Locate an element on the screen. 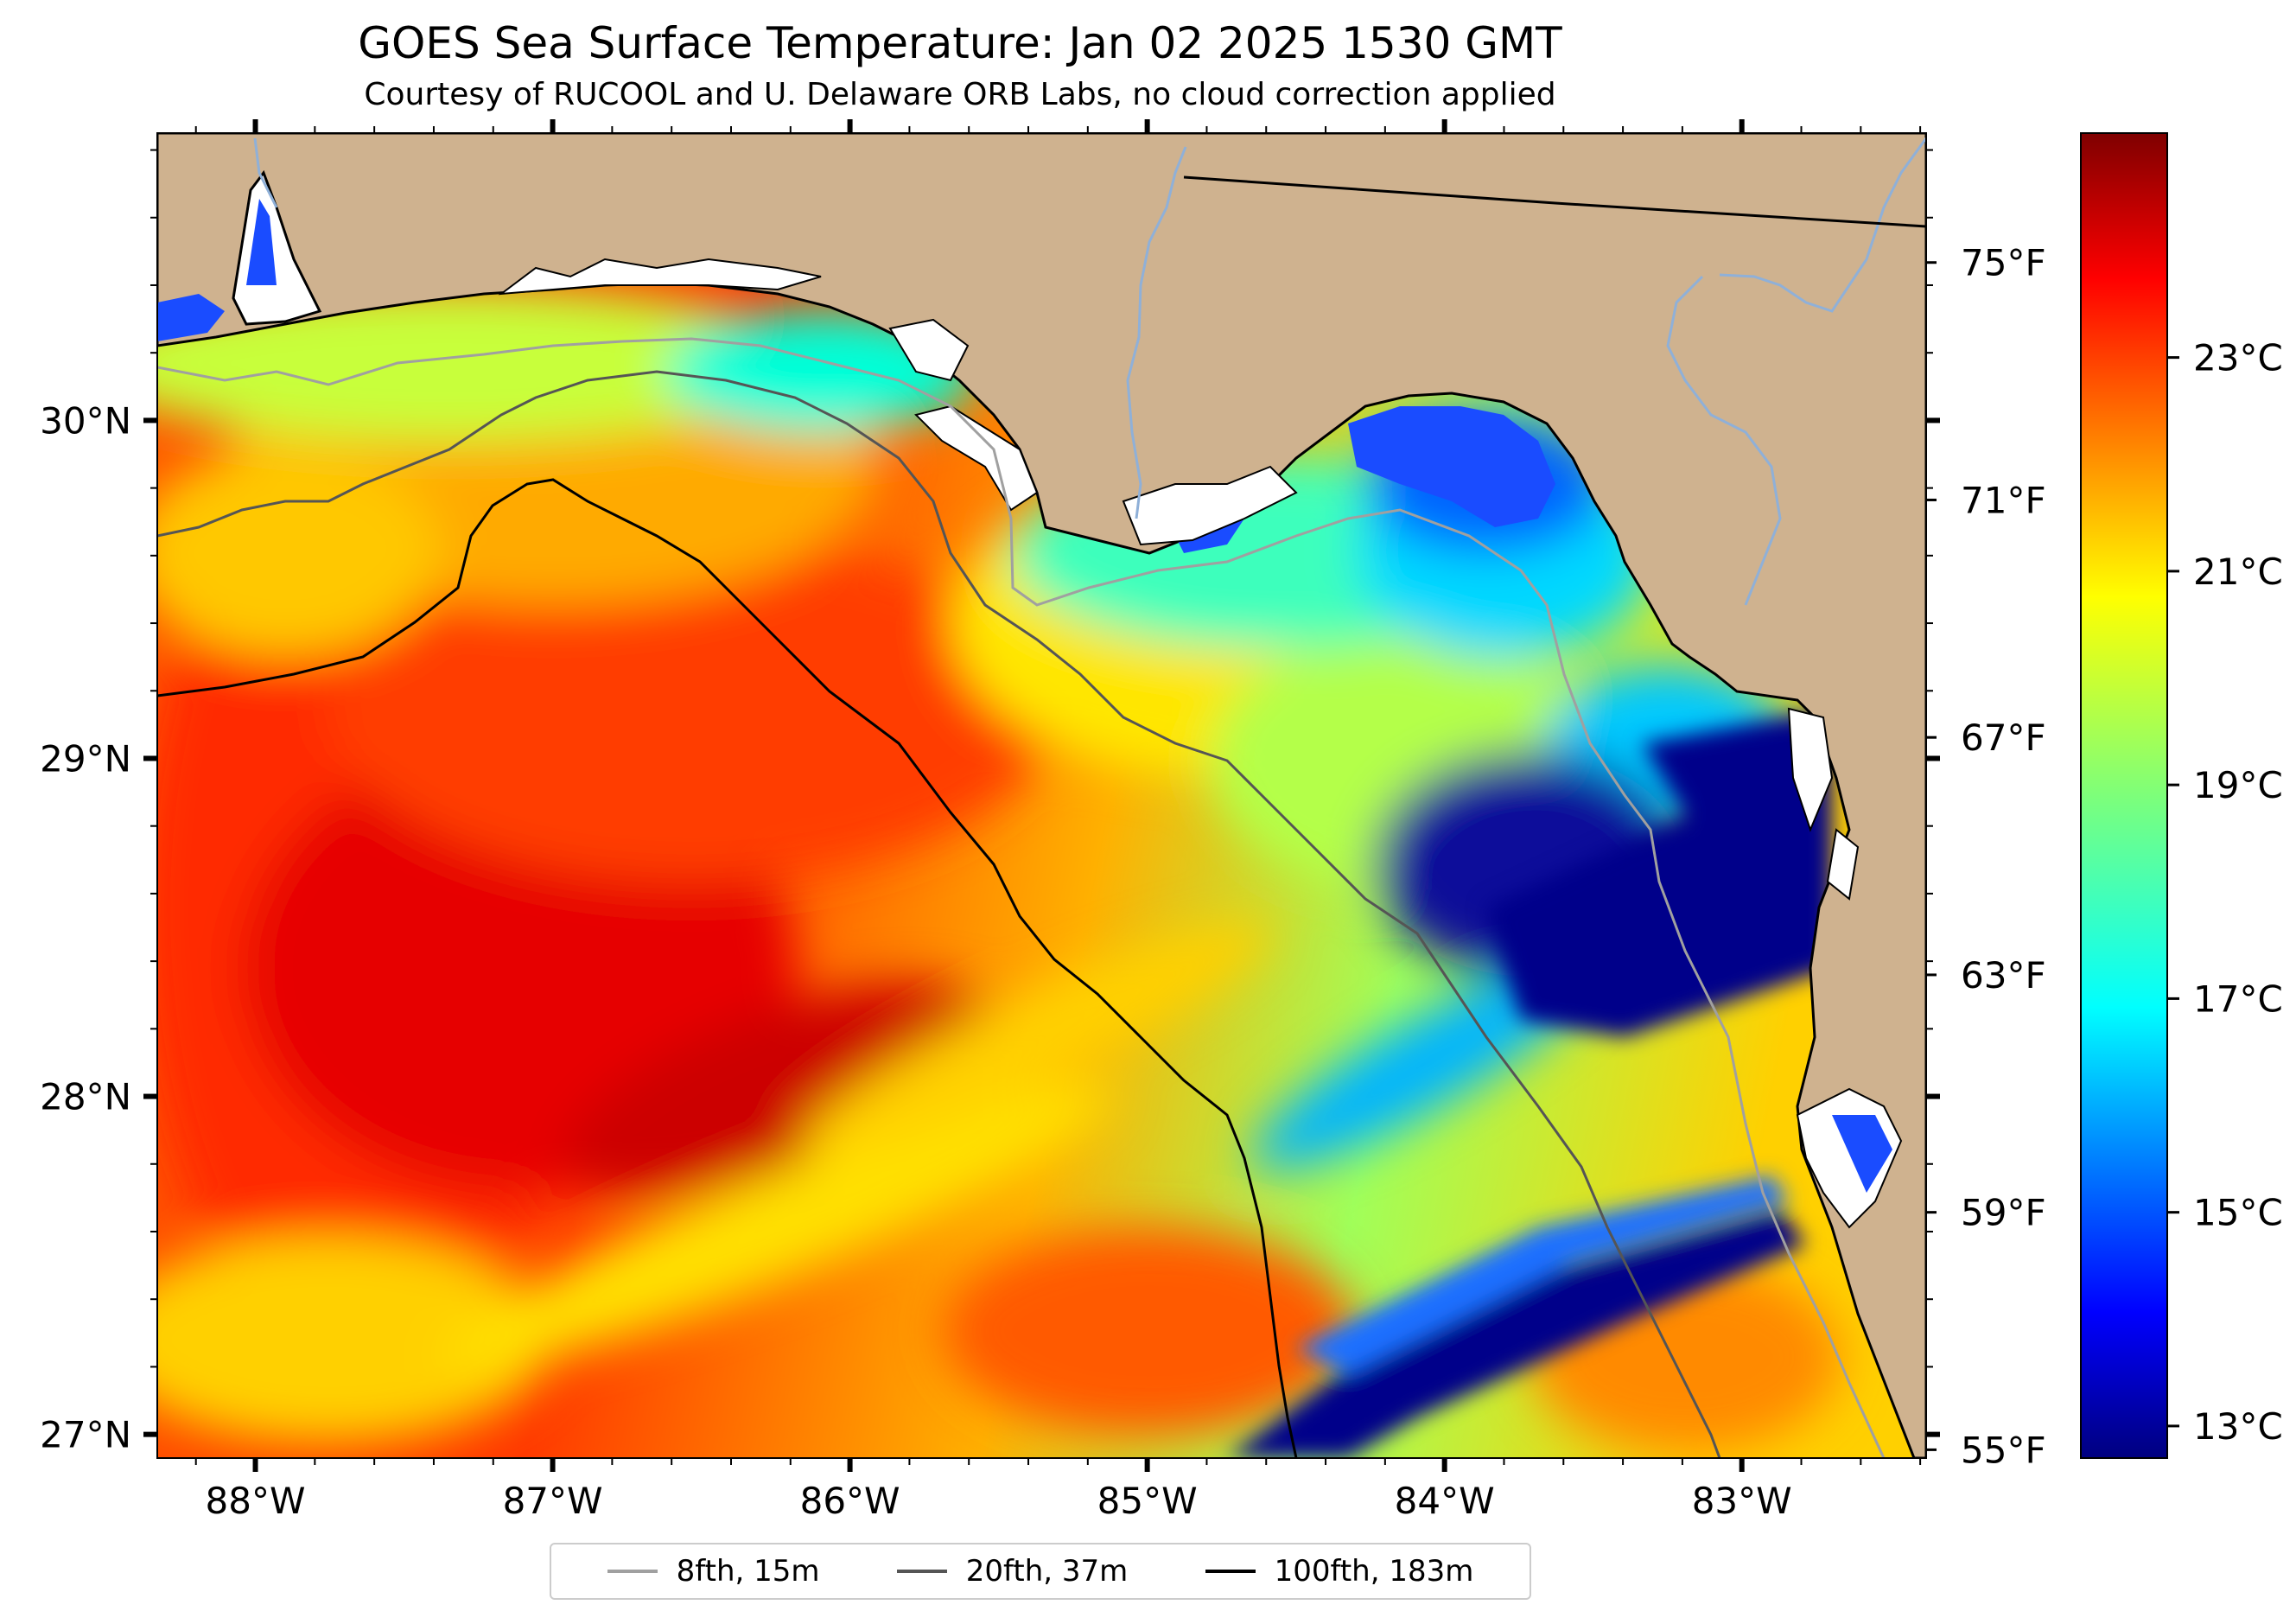  colorbar-tick-label: 21°C is located at coordinates (2238, 572).